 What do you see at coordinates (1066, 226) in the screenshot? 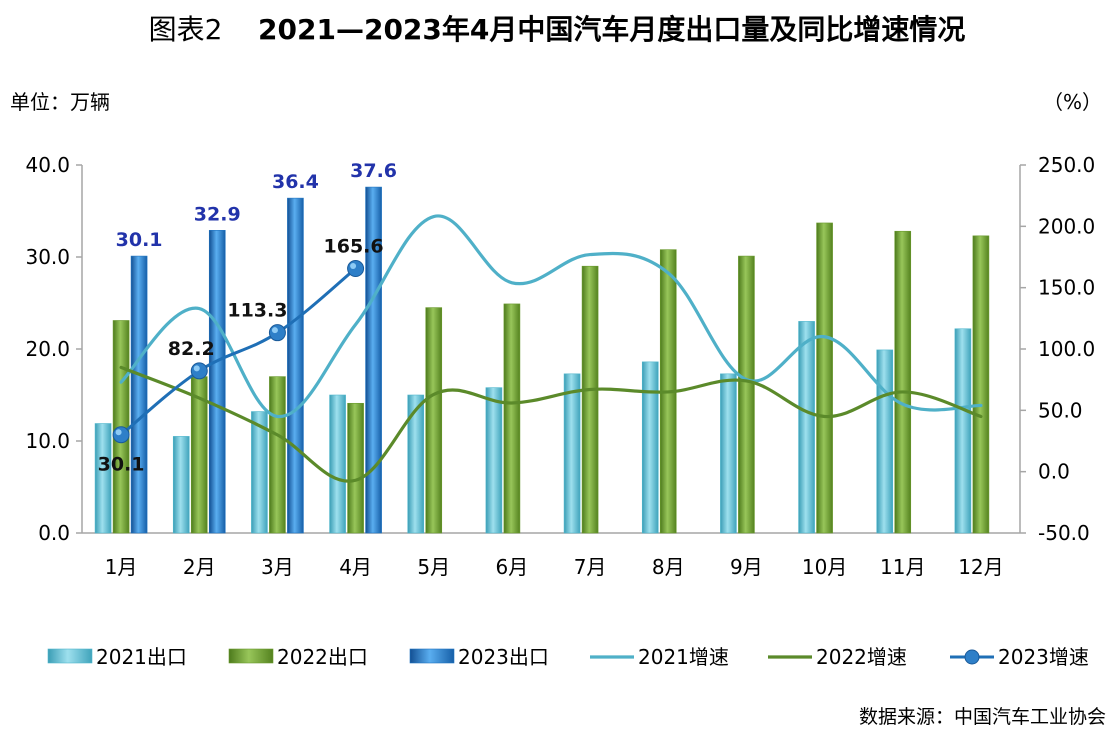
I see `right-tick-label: 200.0` at bounding box center [1066, 226].